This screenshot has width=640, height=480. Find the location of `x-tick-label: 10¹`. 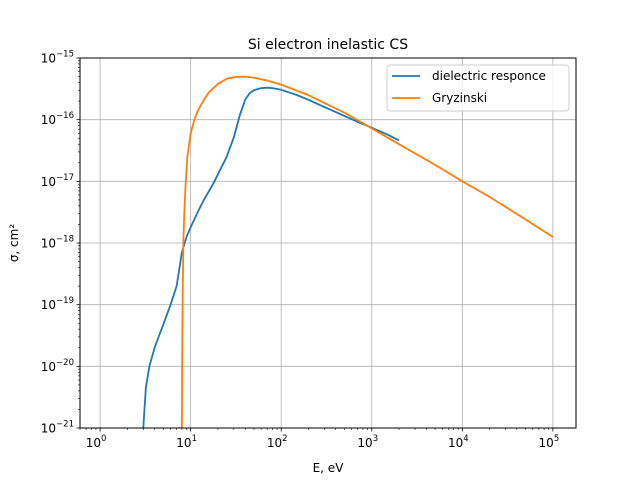

x-tick-label: 10¹ is located at coordinates (186, 442).